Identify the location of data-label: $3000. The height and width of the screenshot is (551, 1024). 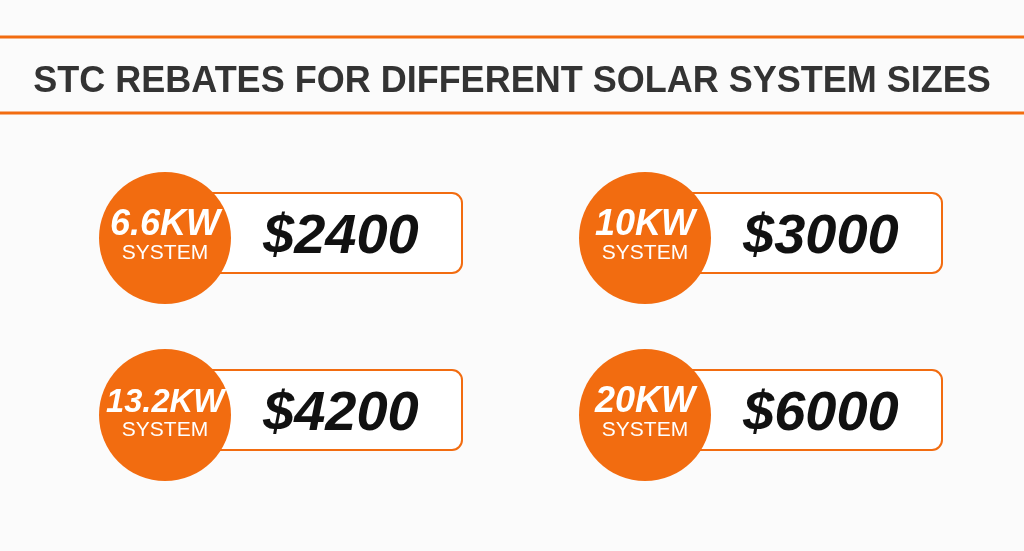
(820, 233).